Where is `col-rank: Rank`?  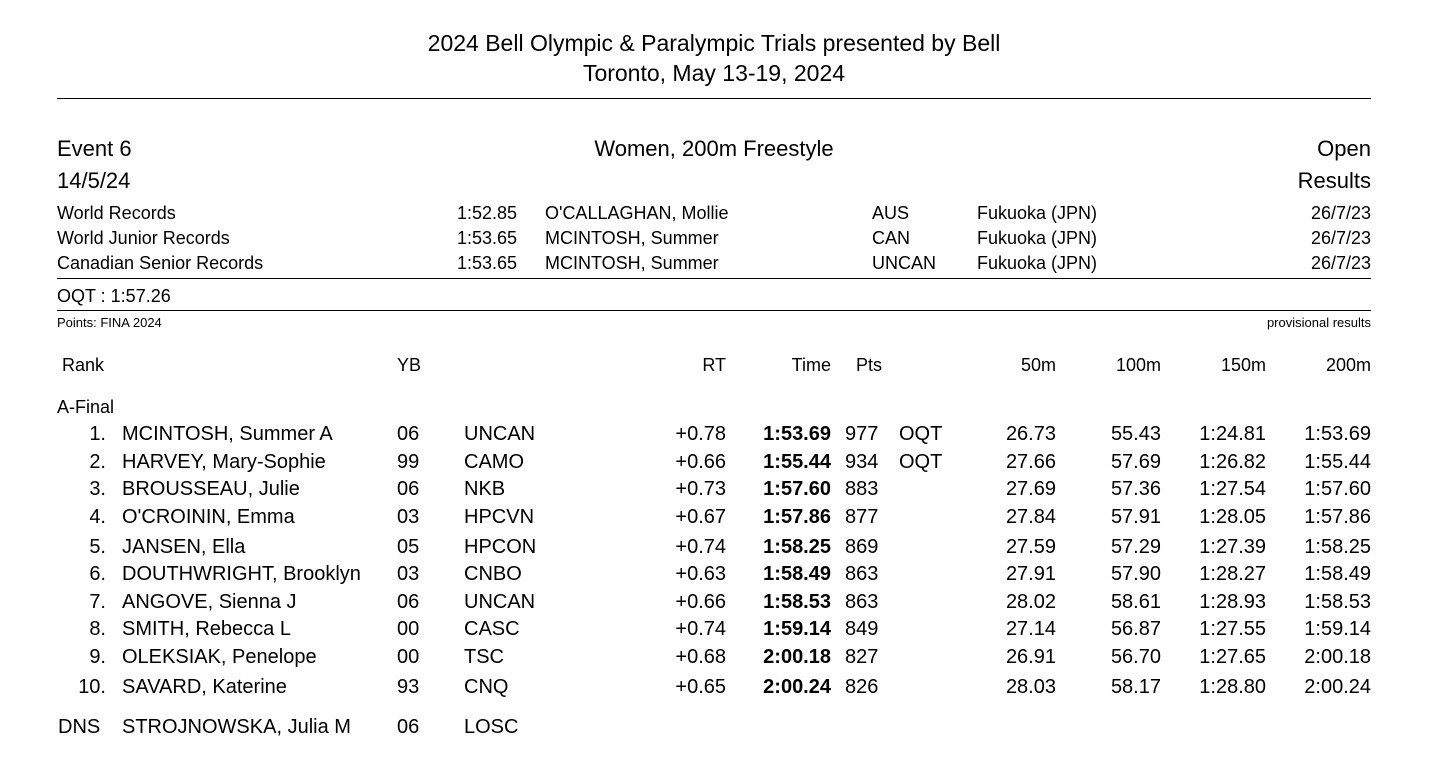 col-rank: Rank is located at coordinates (83, 365).